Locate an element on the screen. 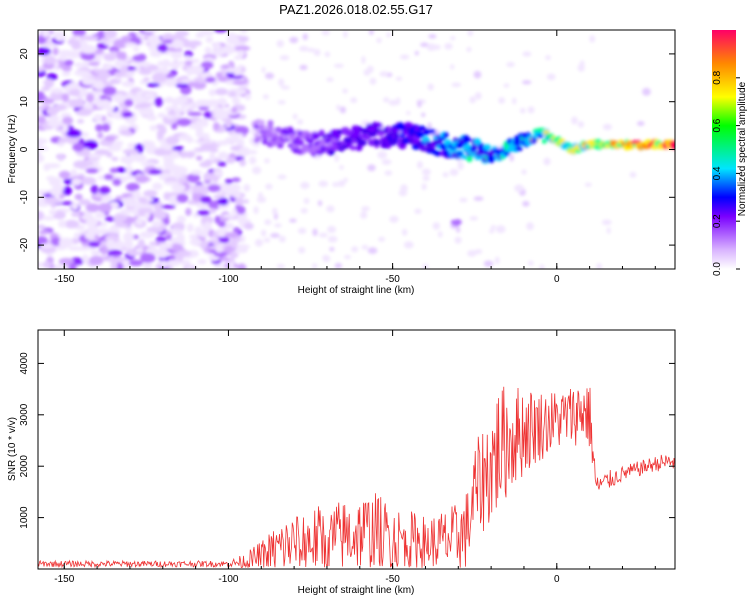 The width and height of the screenshot is (750, 605). snr-x-label: Height of straight line (km) is located at coordinates (356, 590).